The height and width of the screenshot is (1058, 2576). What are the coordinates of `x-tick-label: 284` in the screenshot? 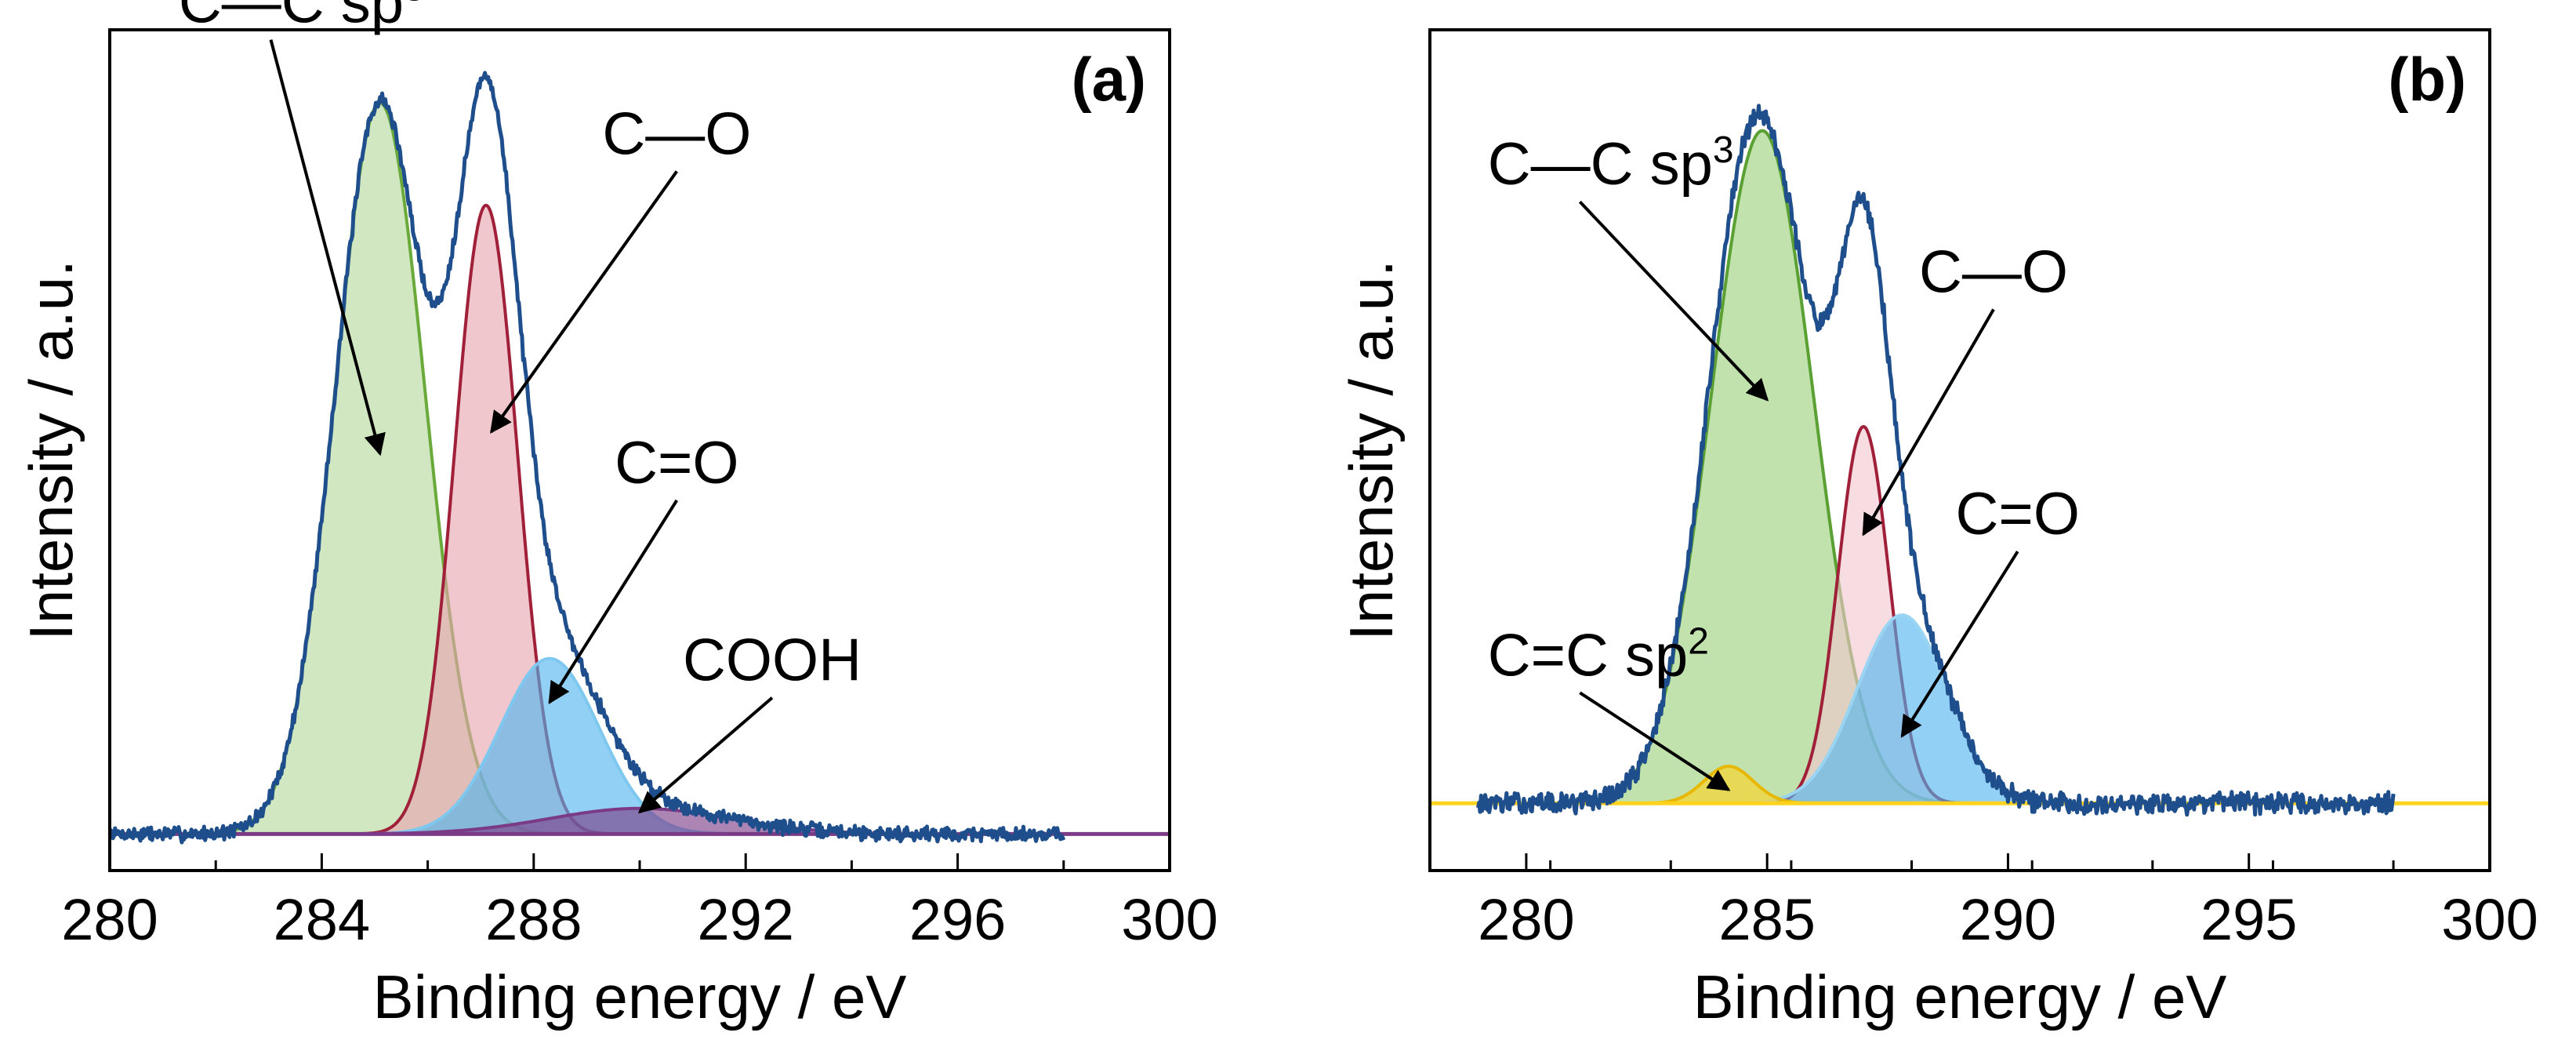 It's located at (322, 919).